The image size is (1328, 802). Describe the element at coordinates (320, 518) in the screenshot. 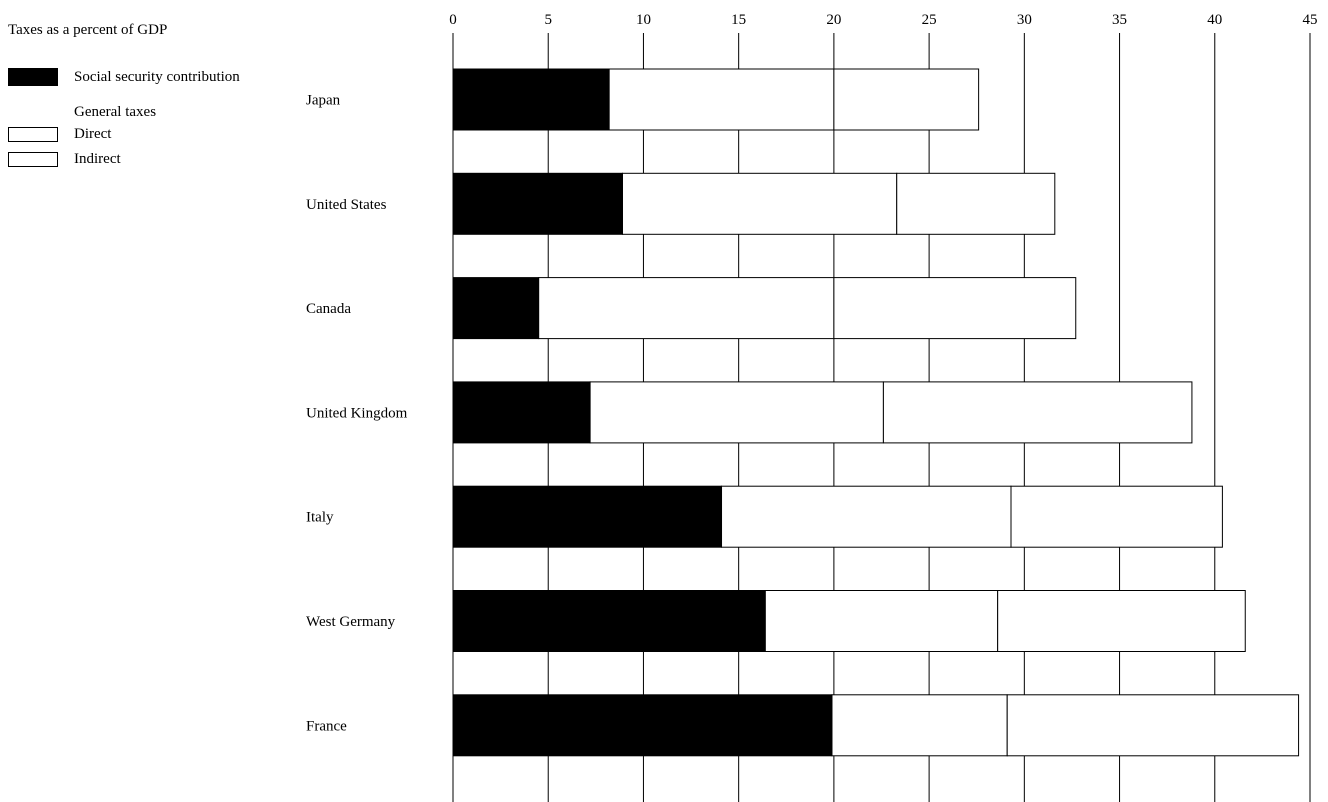

I see `category-label-italy: Italy` at that location.